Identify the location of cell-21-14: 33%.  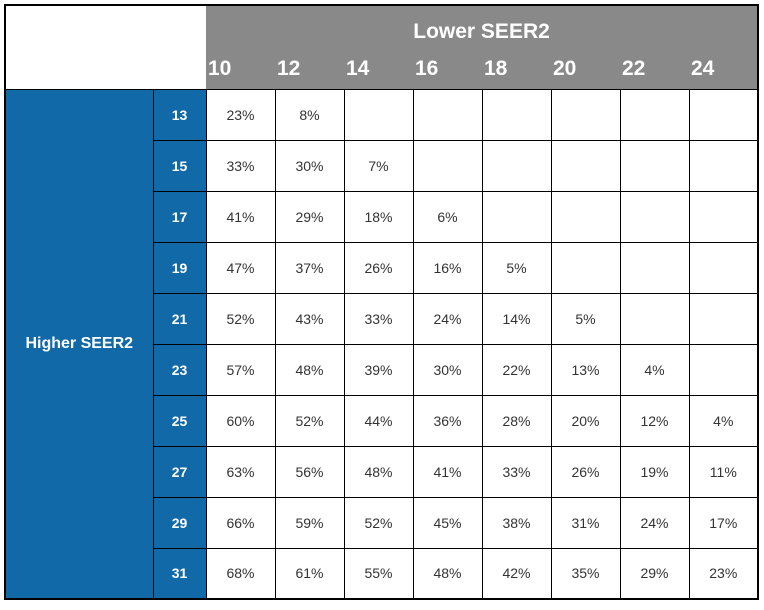
(378, 318).